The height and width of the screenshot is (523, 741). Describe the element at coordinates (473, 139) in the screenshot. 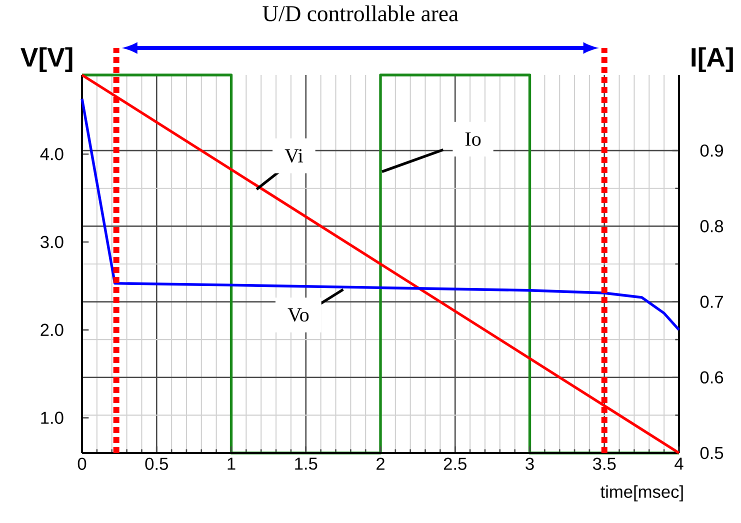

I see `text: Io` at that location.